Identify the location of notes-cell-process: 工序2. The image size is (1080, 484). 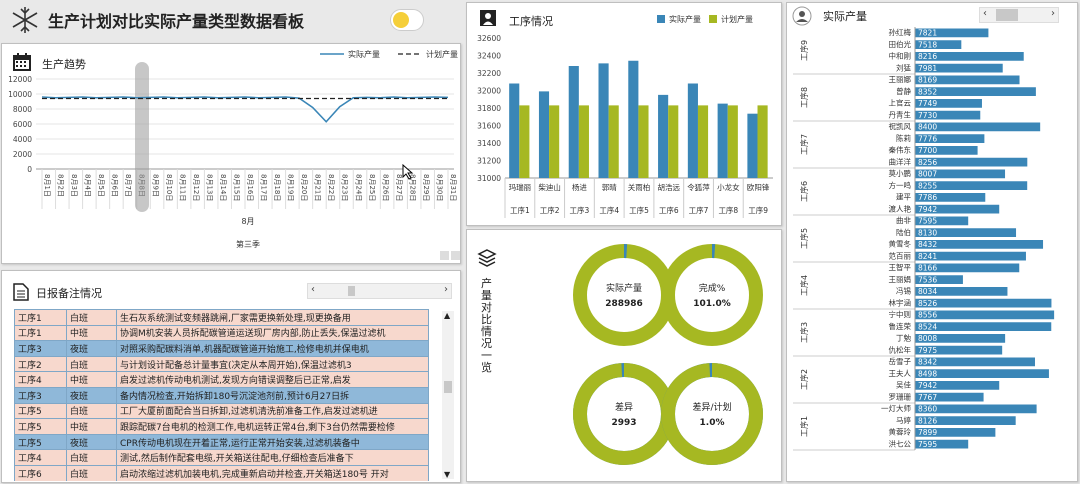
(40, 364).